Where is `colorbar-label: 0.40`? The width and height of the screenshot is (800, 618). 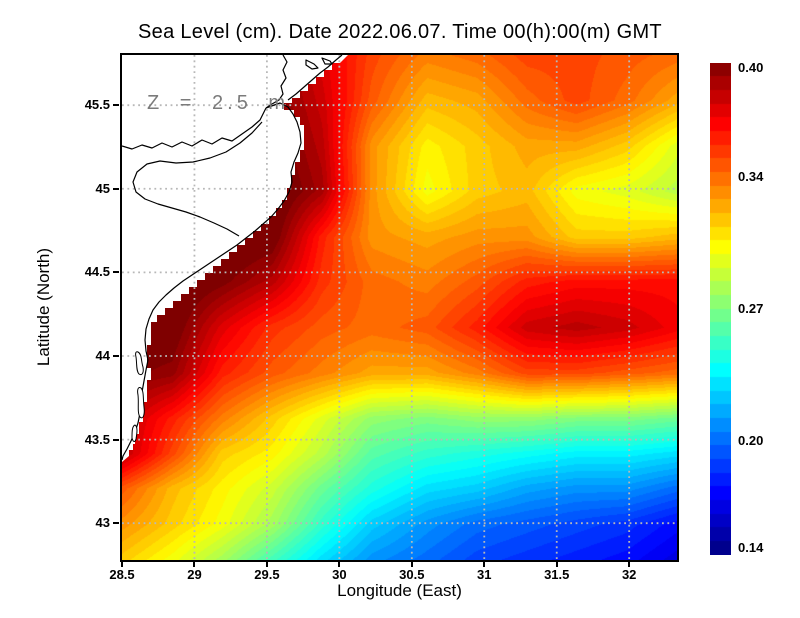
colorbar-label: 0.40 is located at coordinates (751, 67).